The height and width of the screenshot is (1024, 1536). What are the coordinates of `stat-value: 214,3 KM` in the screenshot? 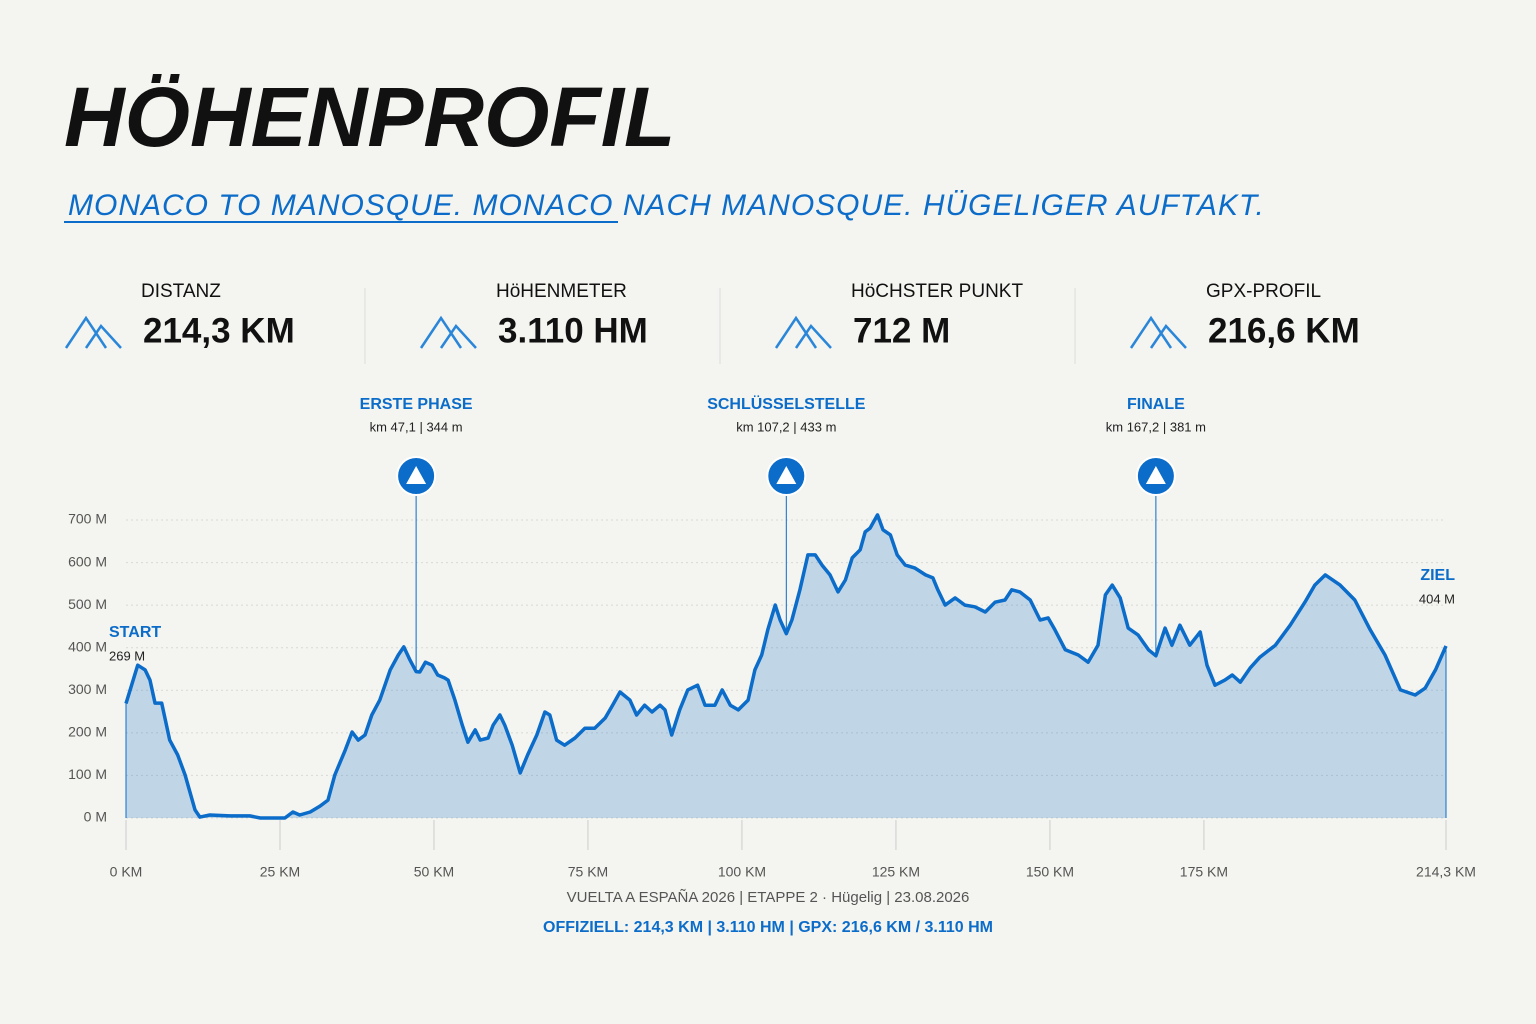 It's located at (219, 330).